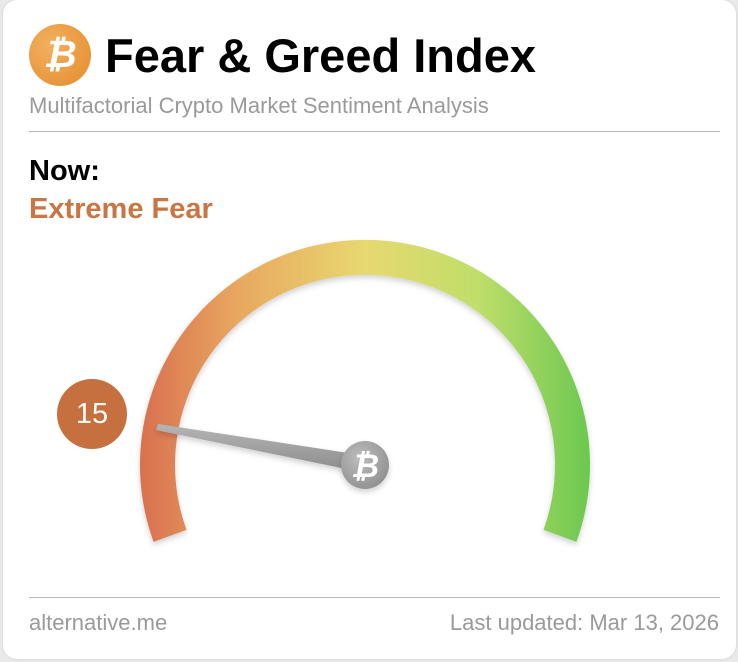 The width and height of the screenshot is (738, 662). I want to click on bitcoin-logo-icon: ₿, so click(60, 55).